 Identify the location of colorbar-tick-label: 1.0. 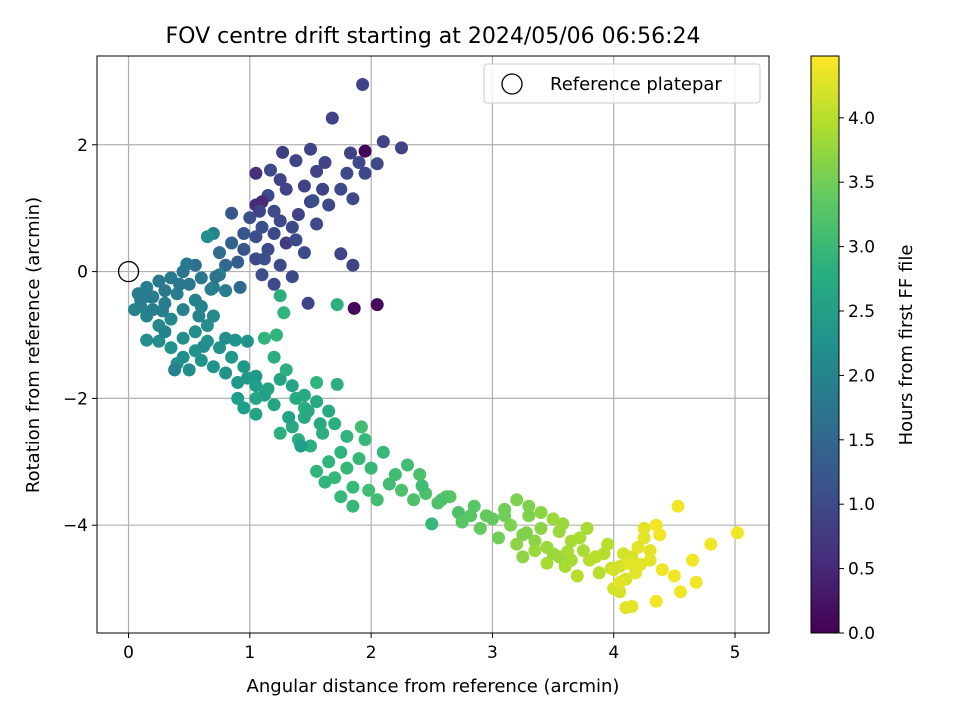
(861, 505).